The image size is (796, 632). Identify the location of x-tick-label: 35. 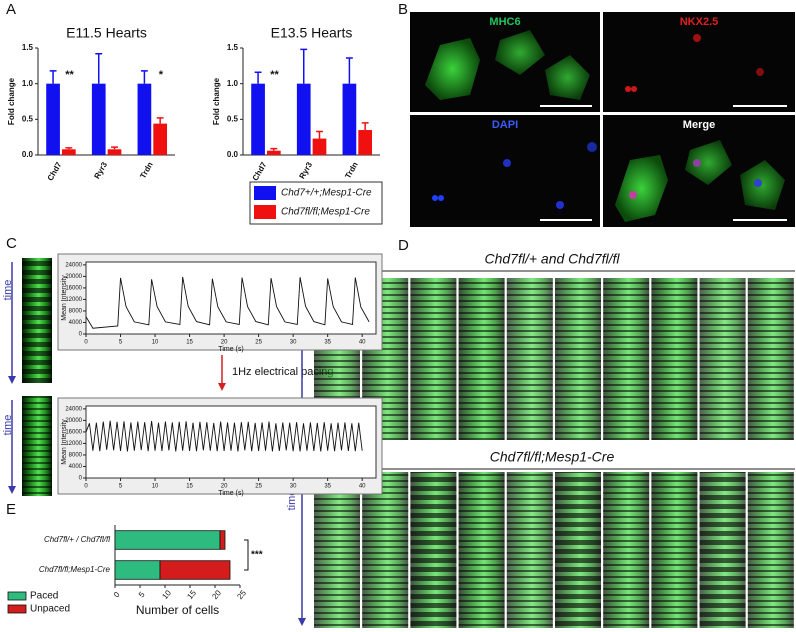
(327, 343).